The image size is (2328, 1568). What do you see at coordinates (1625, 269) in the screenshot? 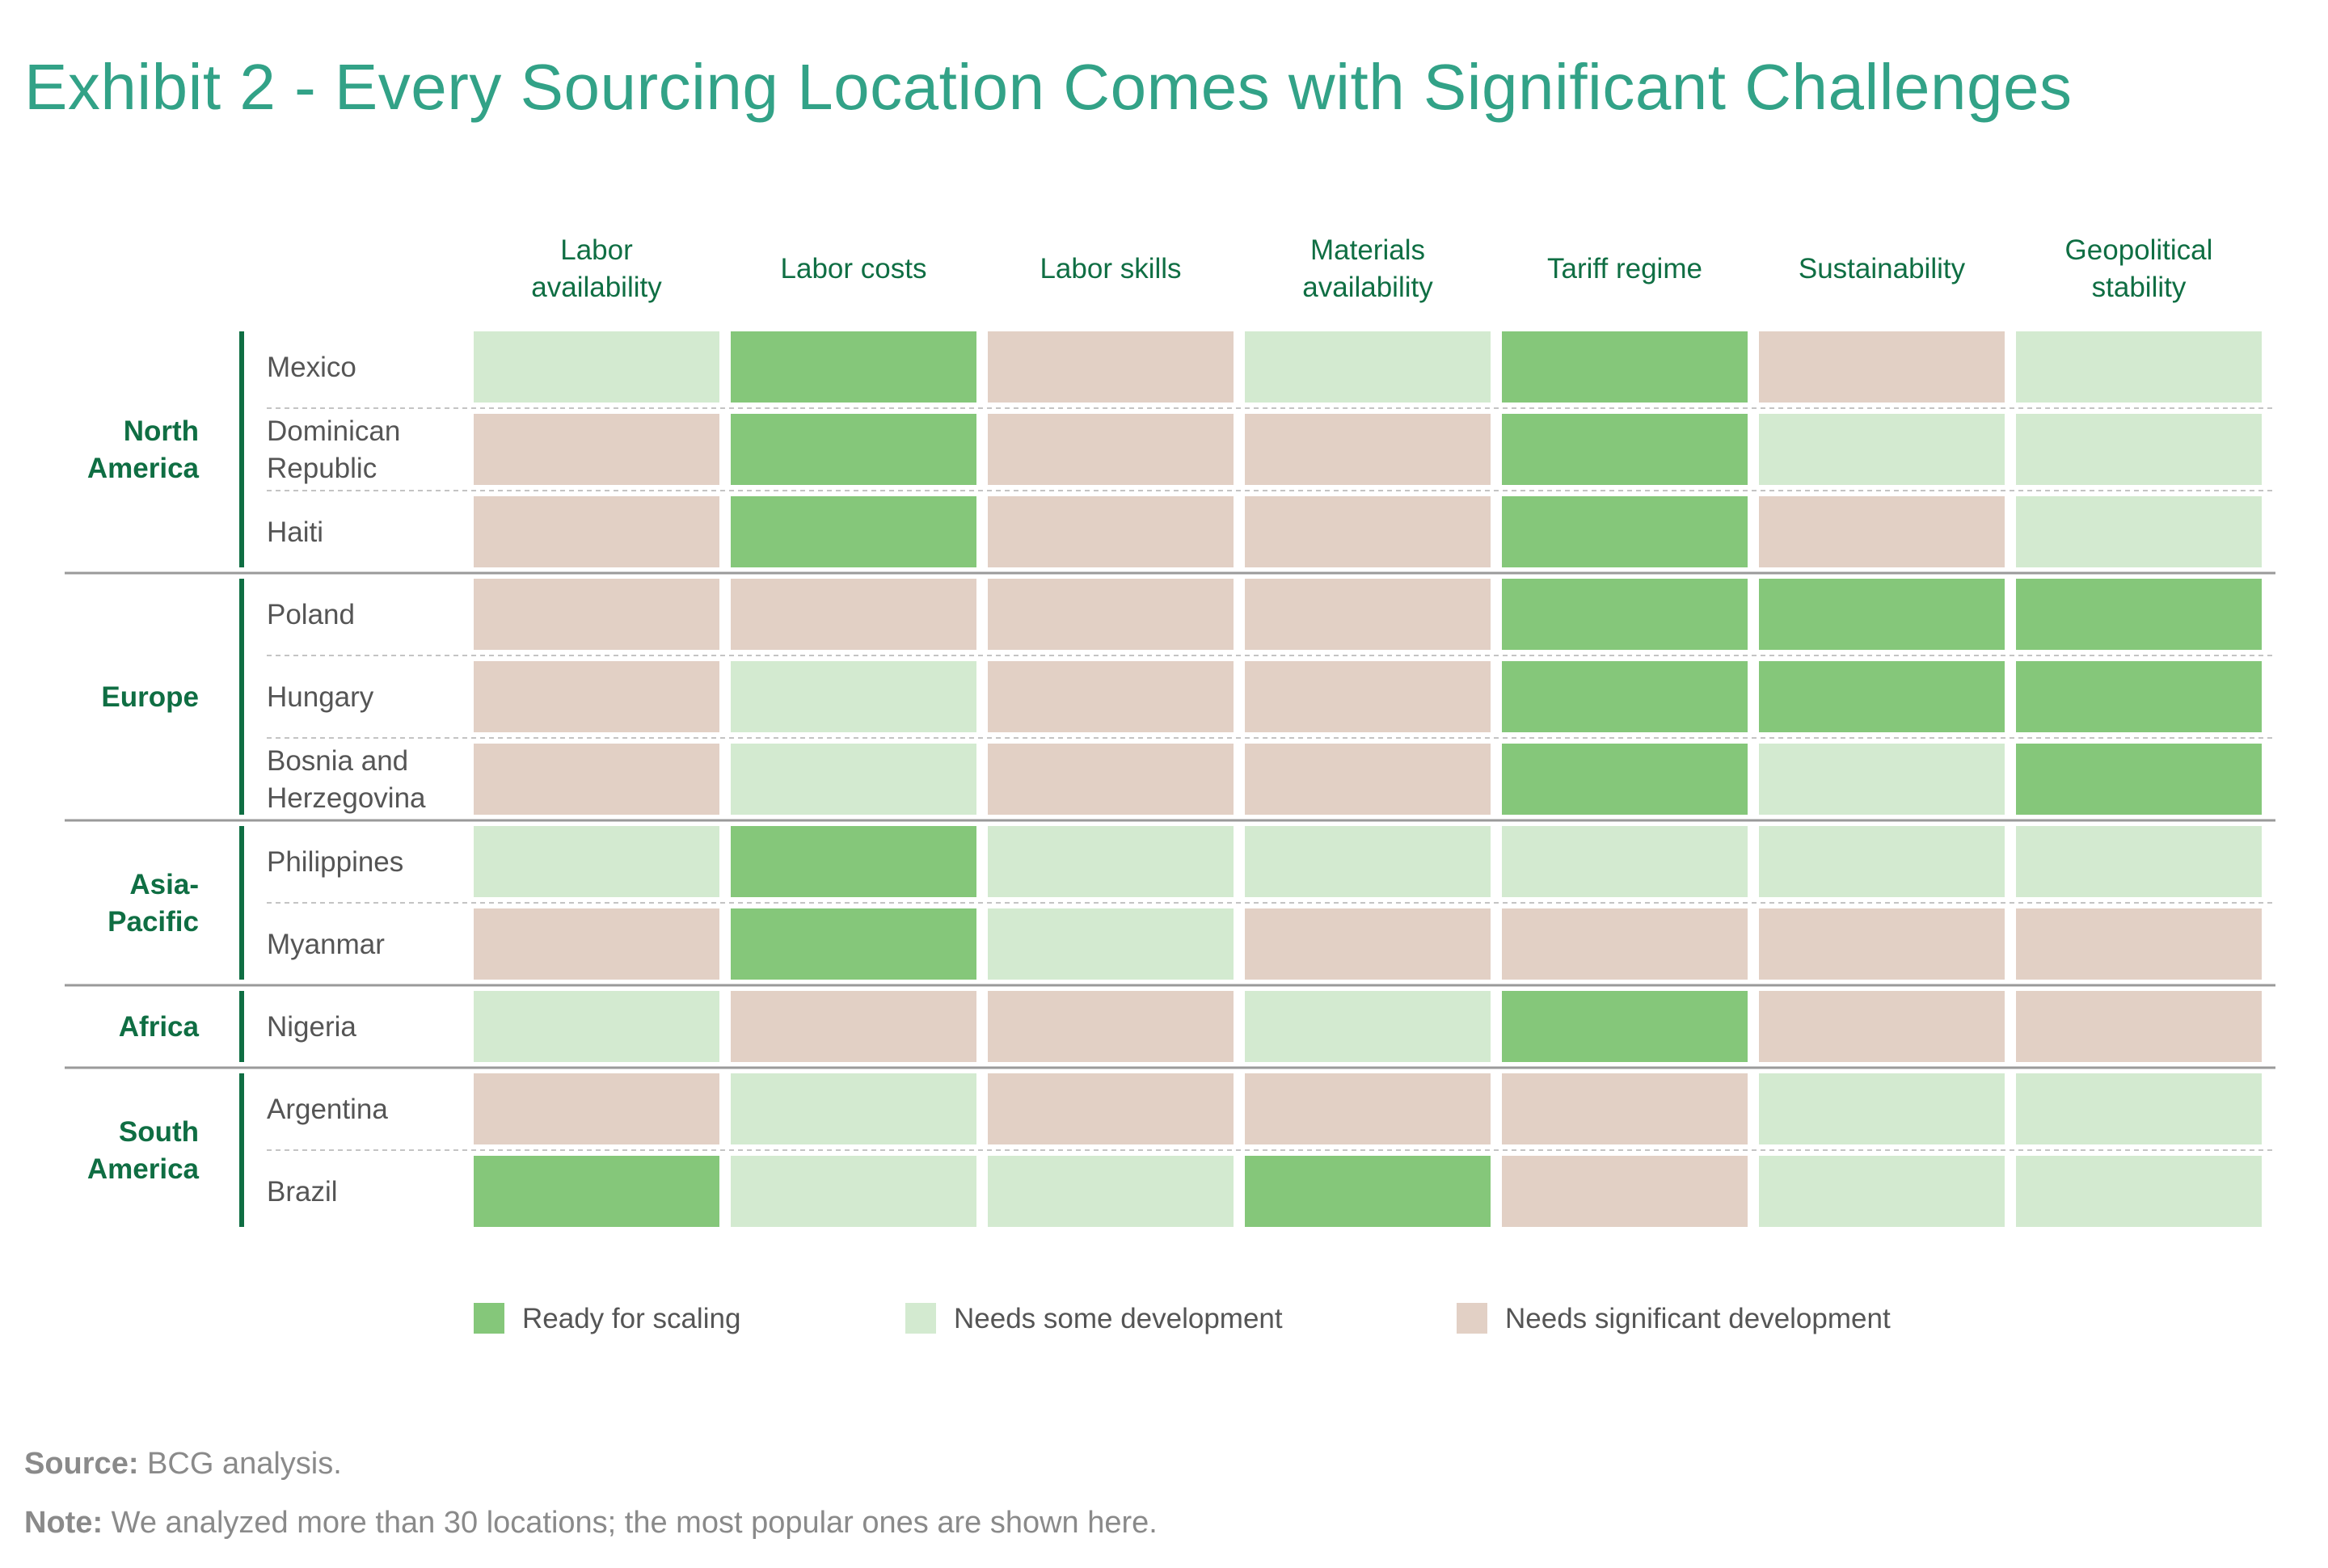
I see `column-header: Tariff regime` at bounding box center [1625, 269].